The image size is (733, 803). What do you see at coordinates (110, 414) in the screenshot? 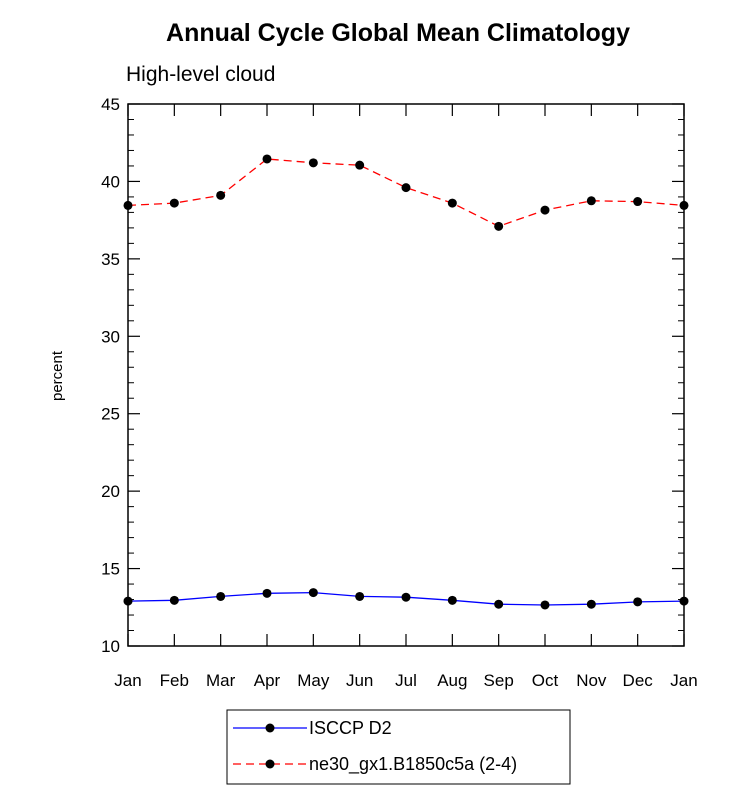
I see `y-tick-label: 25` at bounding box center [110, 414].